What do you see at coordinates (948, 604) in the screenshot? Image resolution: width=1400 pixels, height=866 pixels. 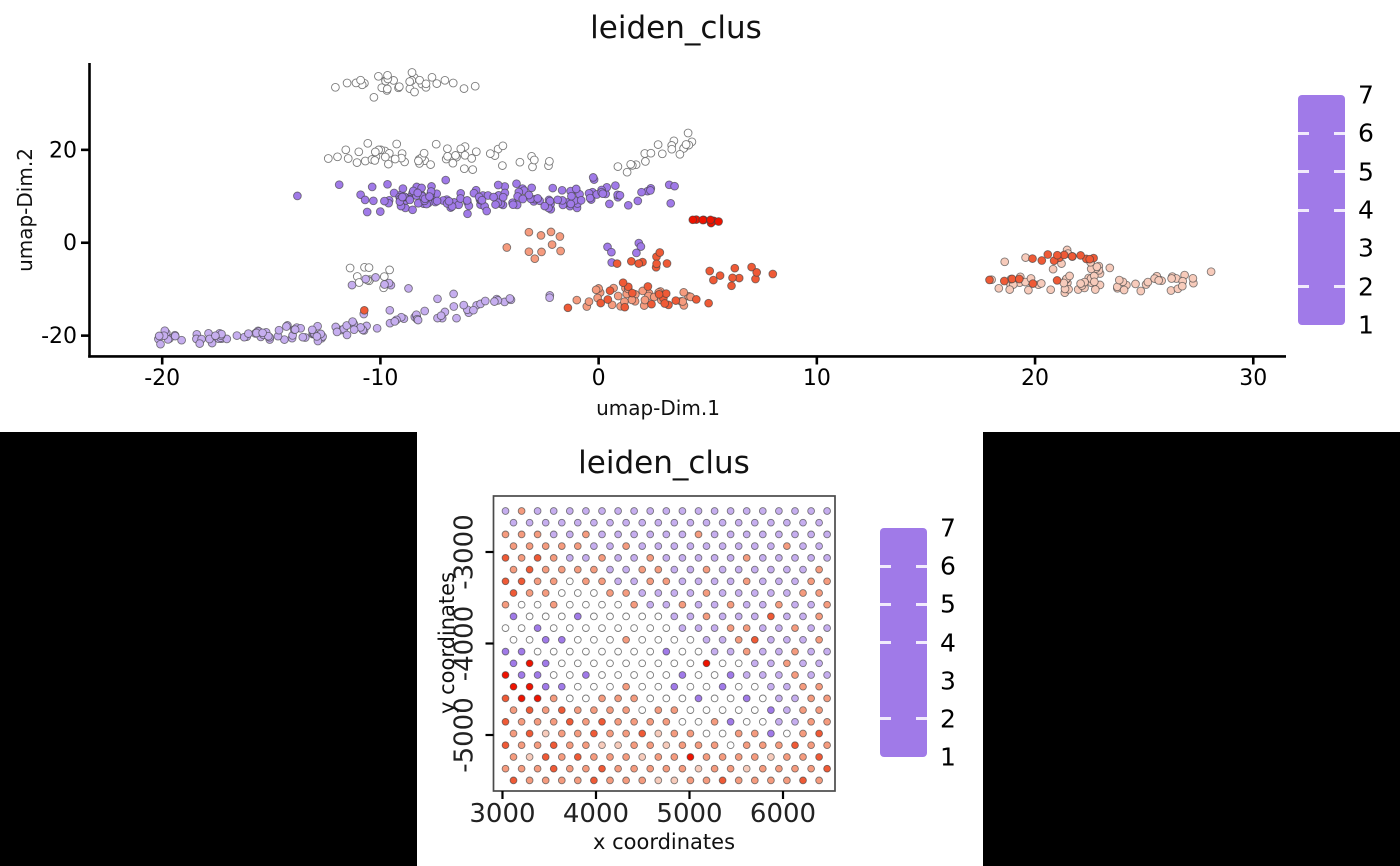 I see `colorbar-label: 5` at bounding box center [948, 604].